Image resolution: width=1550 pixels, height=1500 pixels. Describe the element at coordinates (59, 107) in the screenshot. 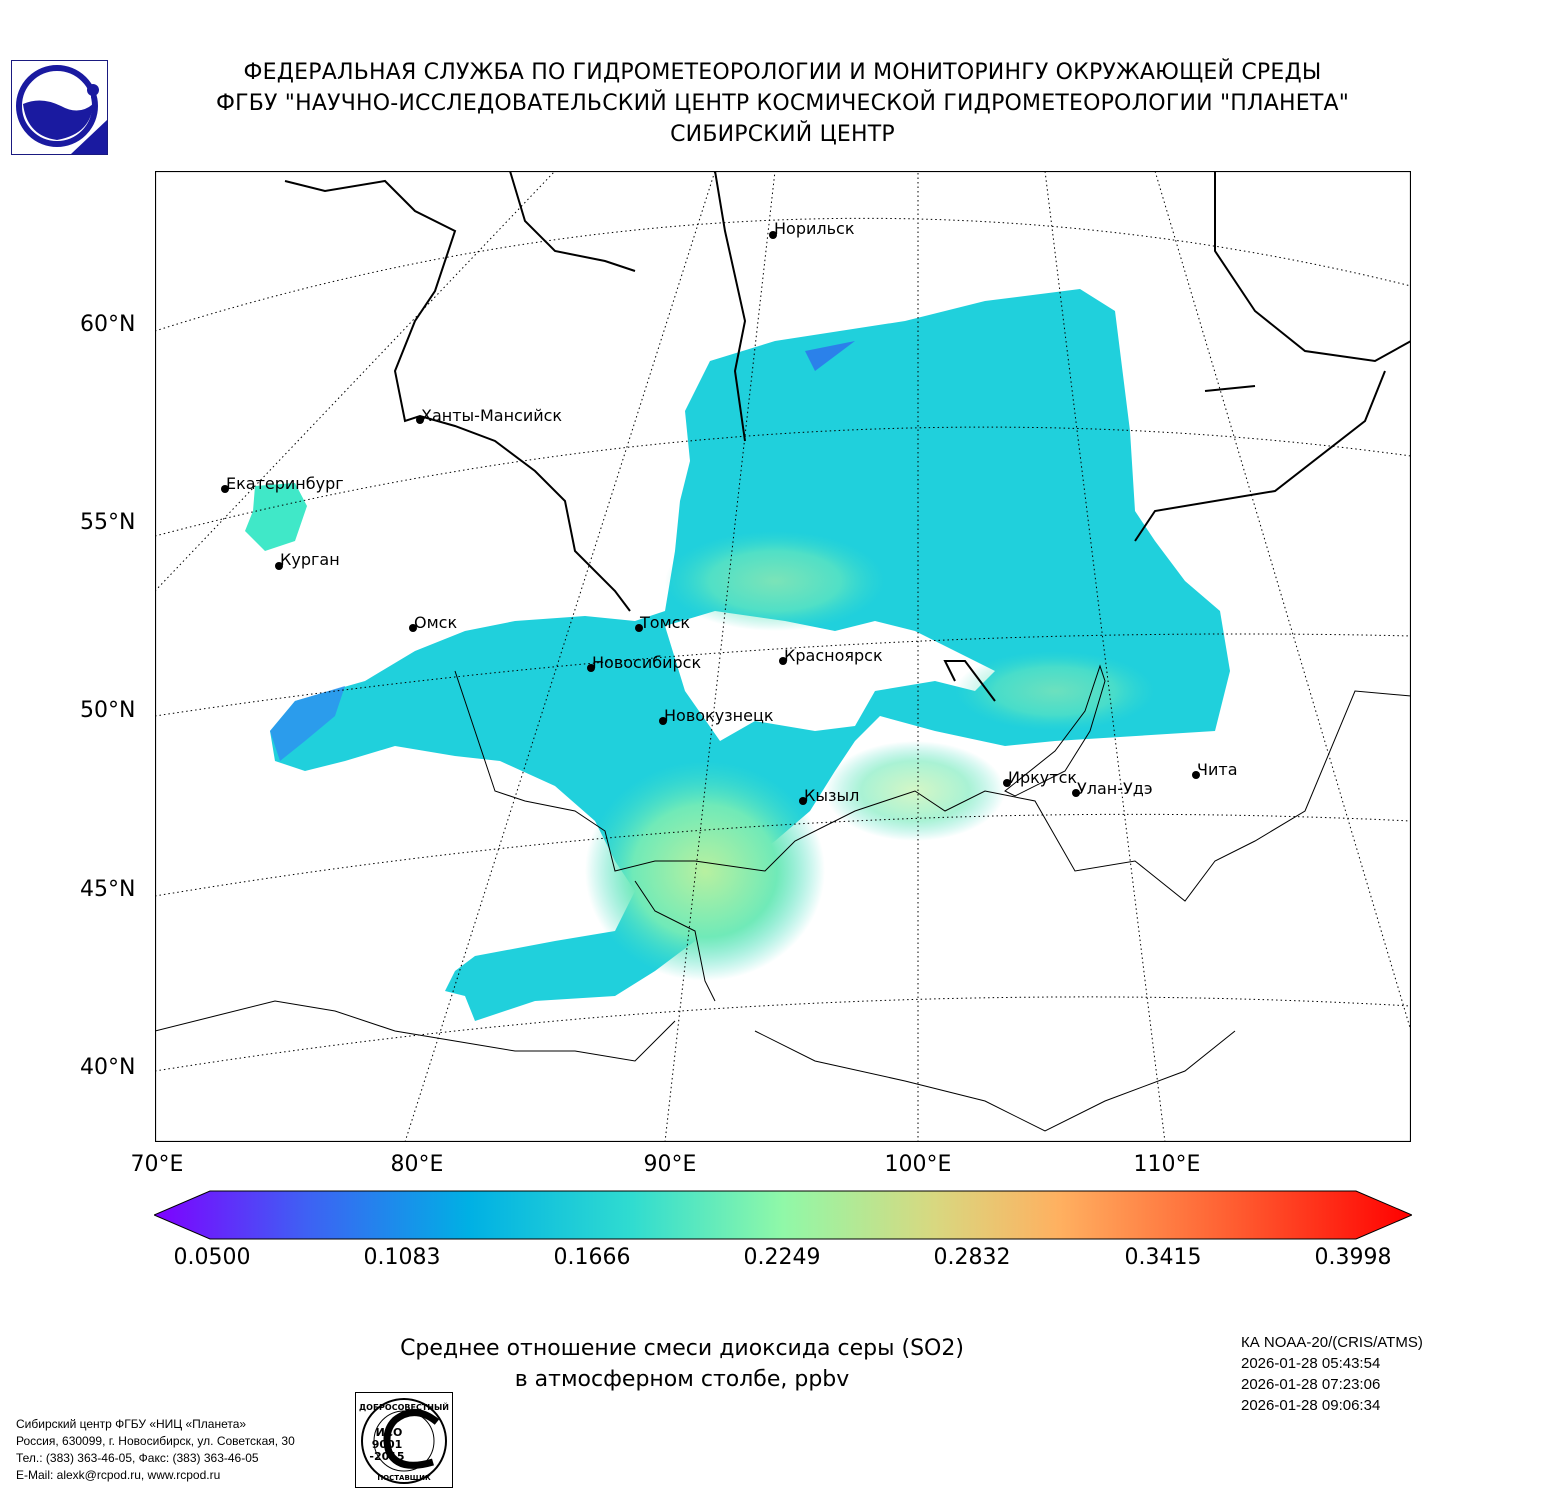

I see `planeta-logo-icon` at that location.